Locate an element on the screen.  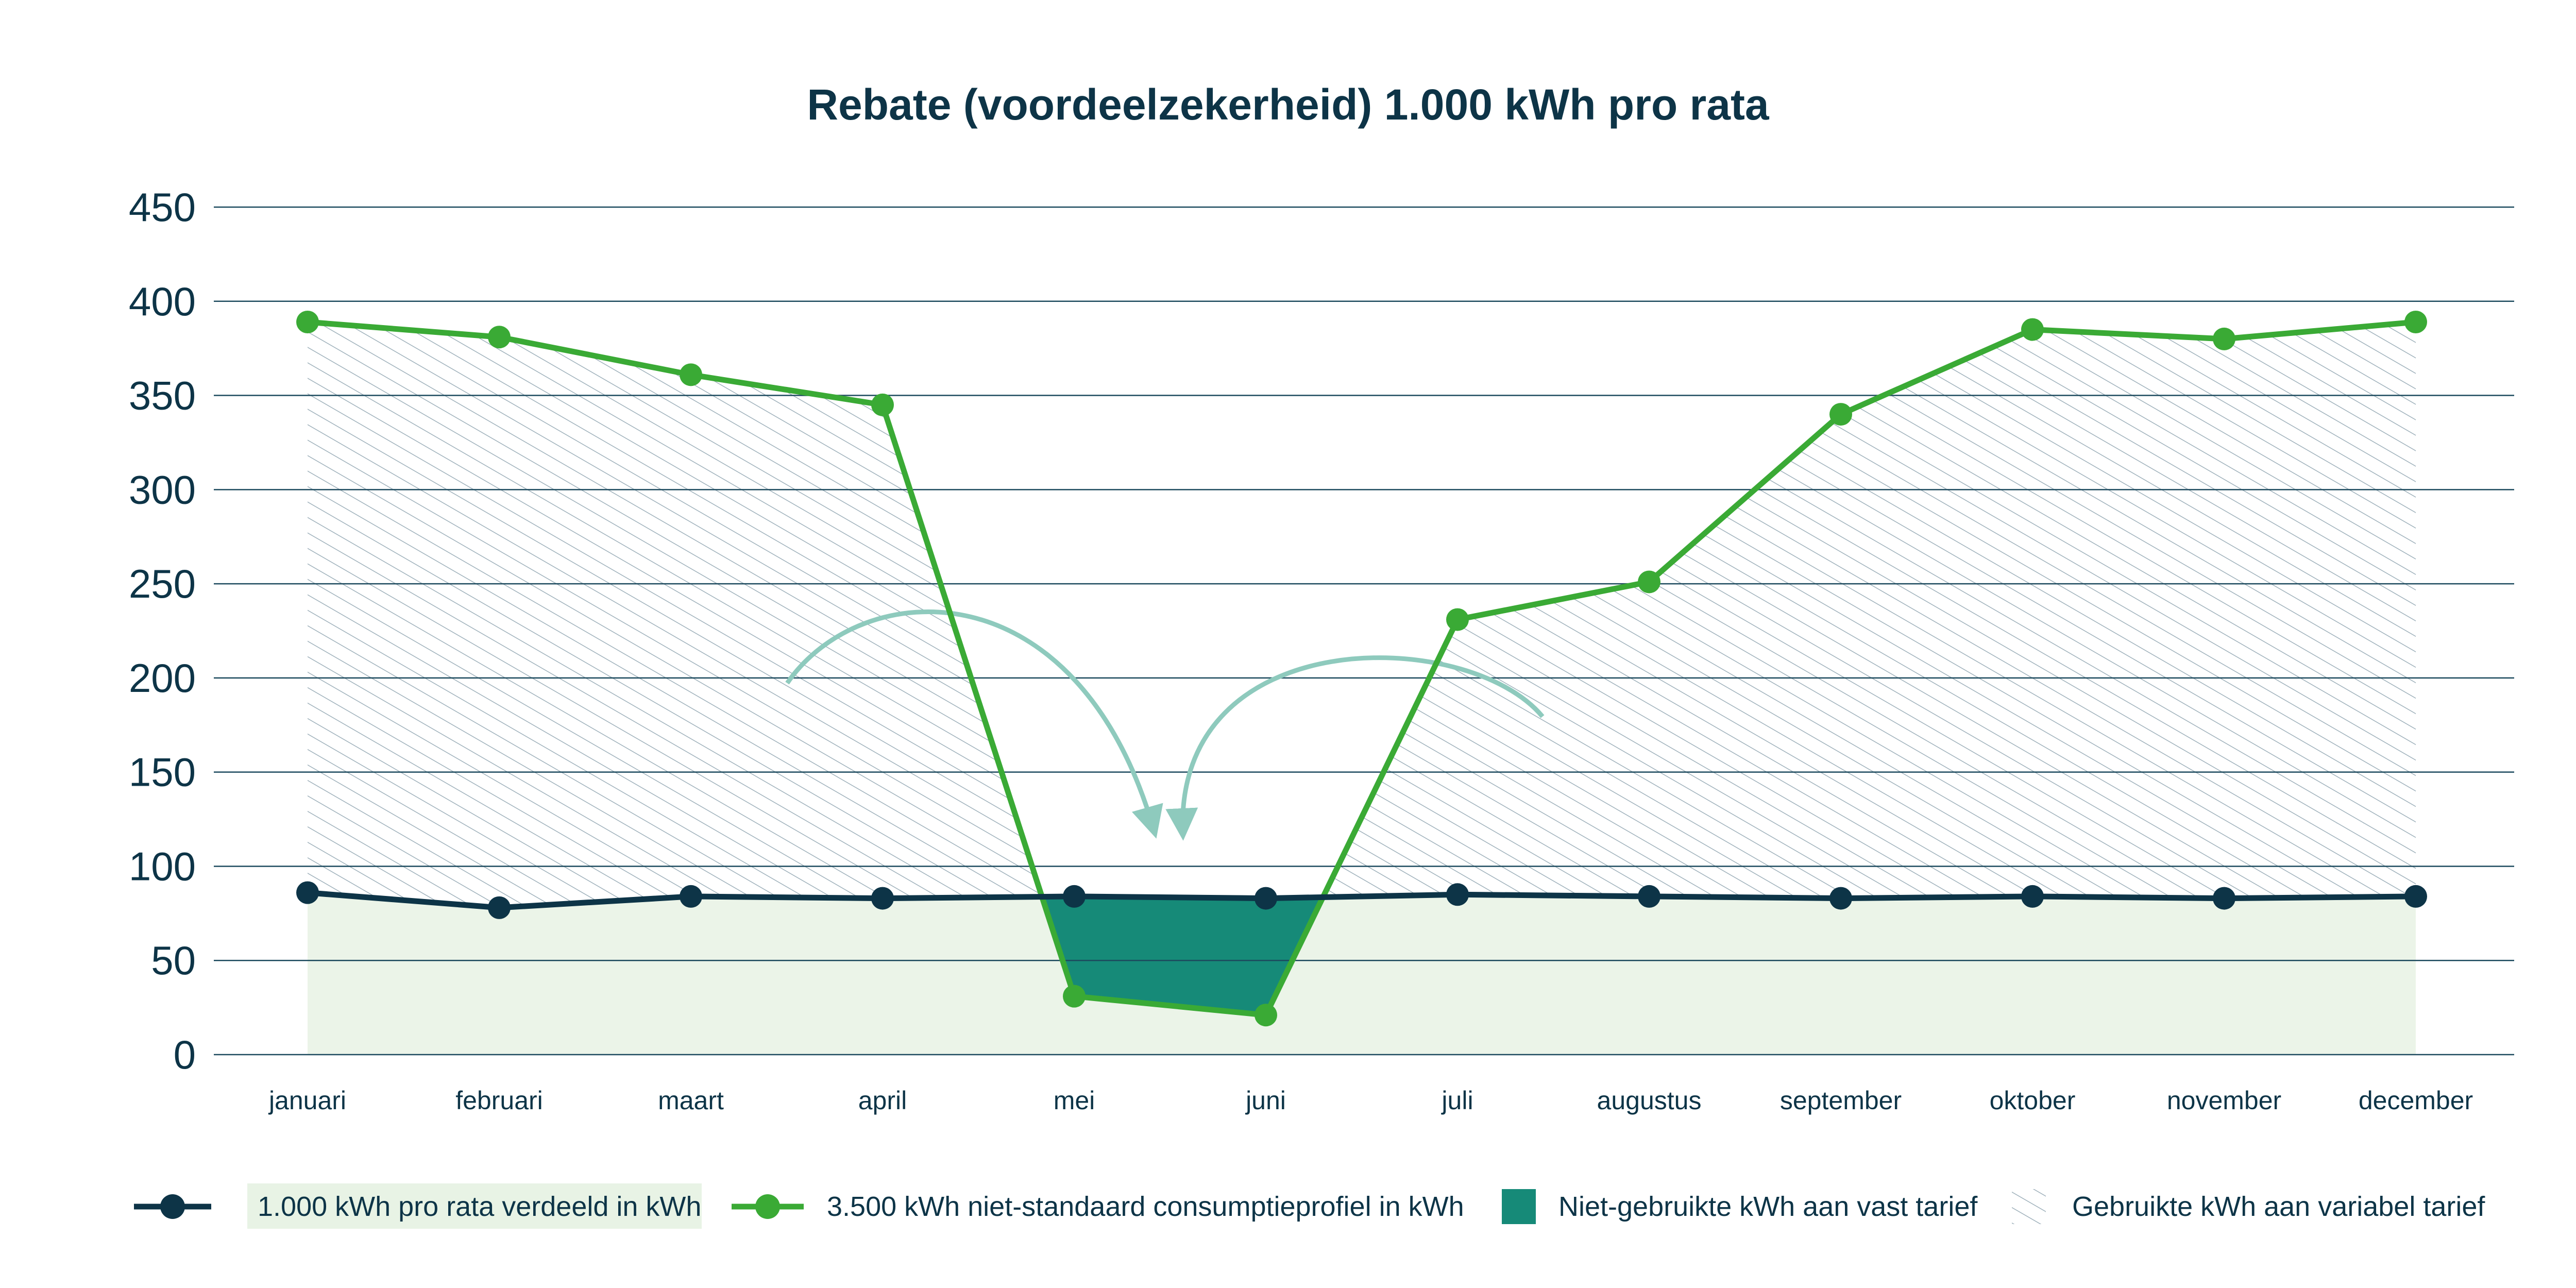
data-point-consumption-oktober is located at coordinates (2032, 329).